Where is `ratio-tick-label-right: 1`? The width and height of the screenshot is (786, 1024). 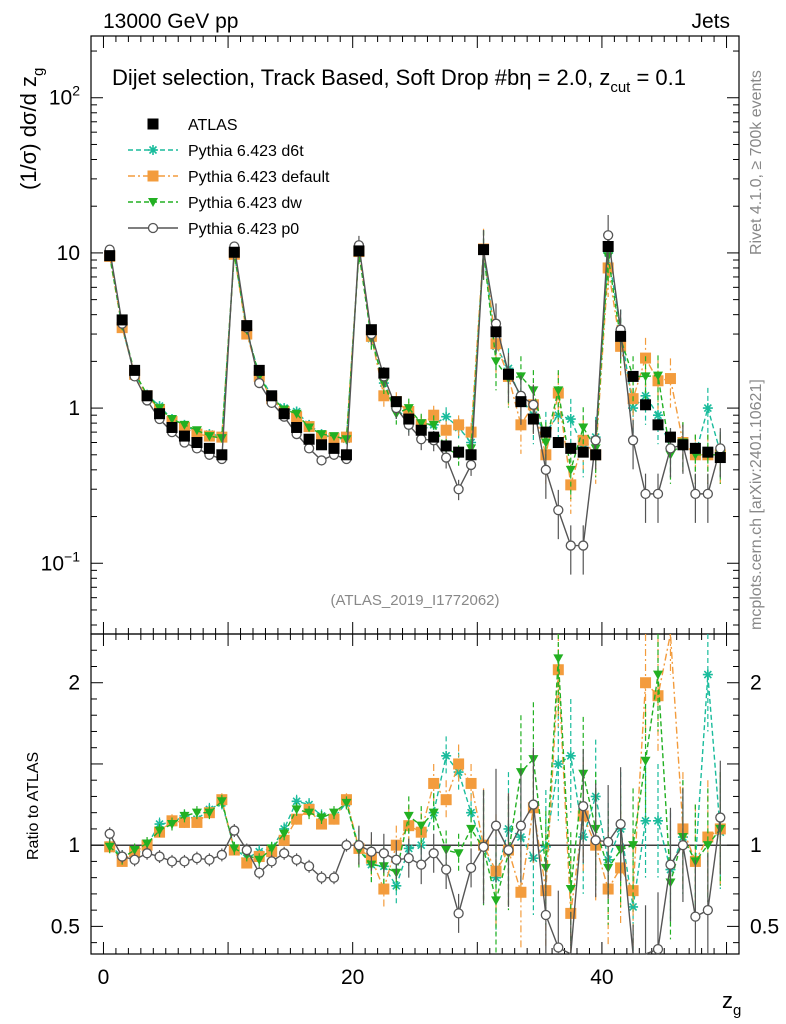
ratio-tick-label-right: 1 is located at coordinates (756, 845).